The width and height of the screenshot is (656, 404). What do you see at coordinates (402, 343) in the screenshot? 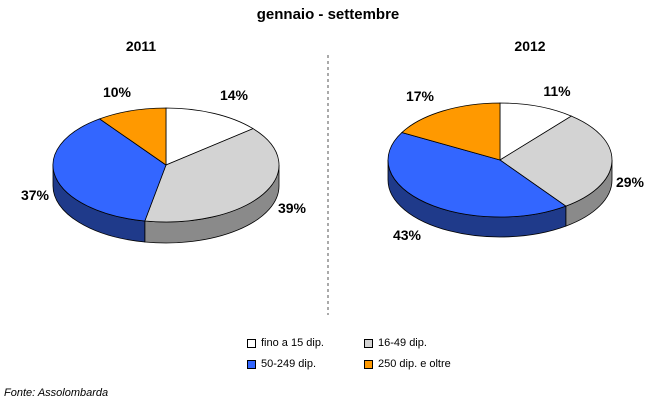
I see `legend-label: 16-49 dip.` at bounding box center [402, 343].